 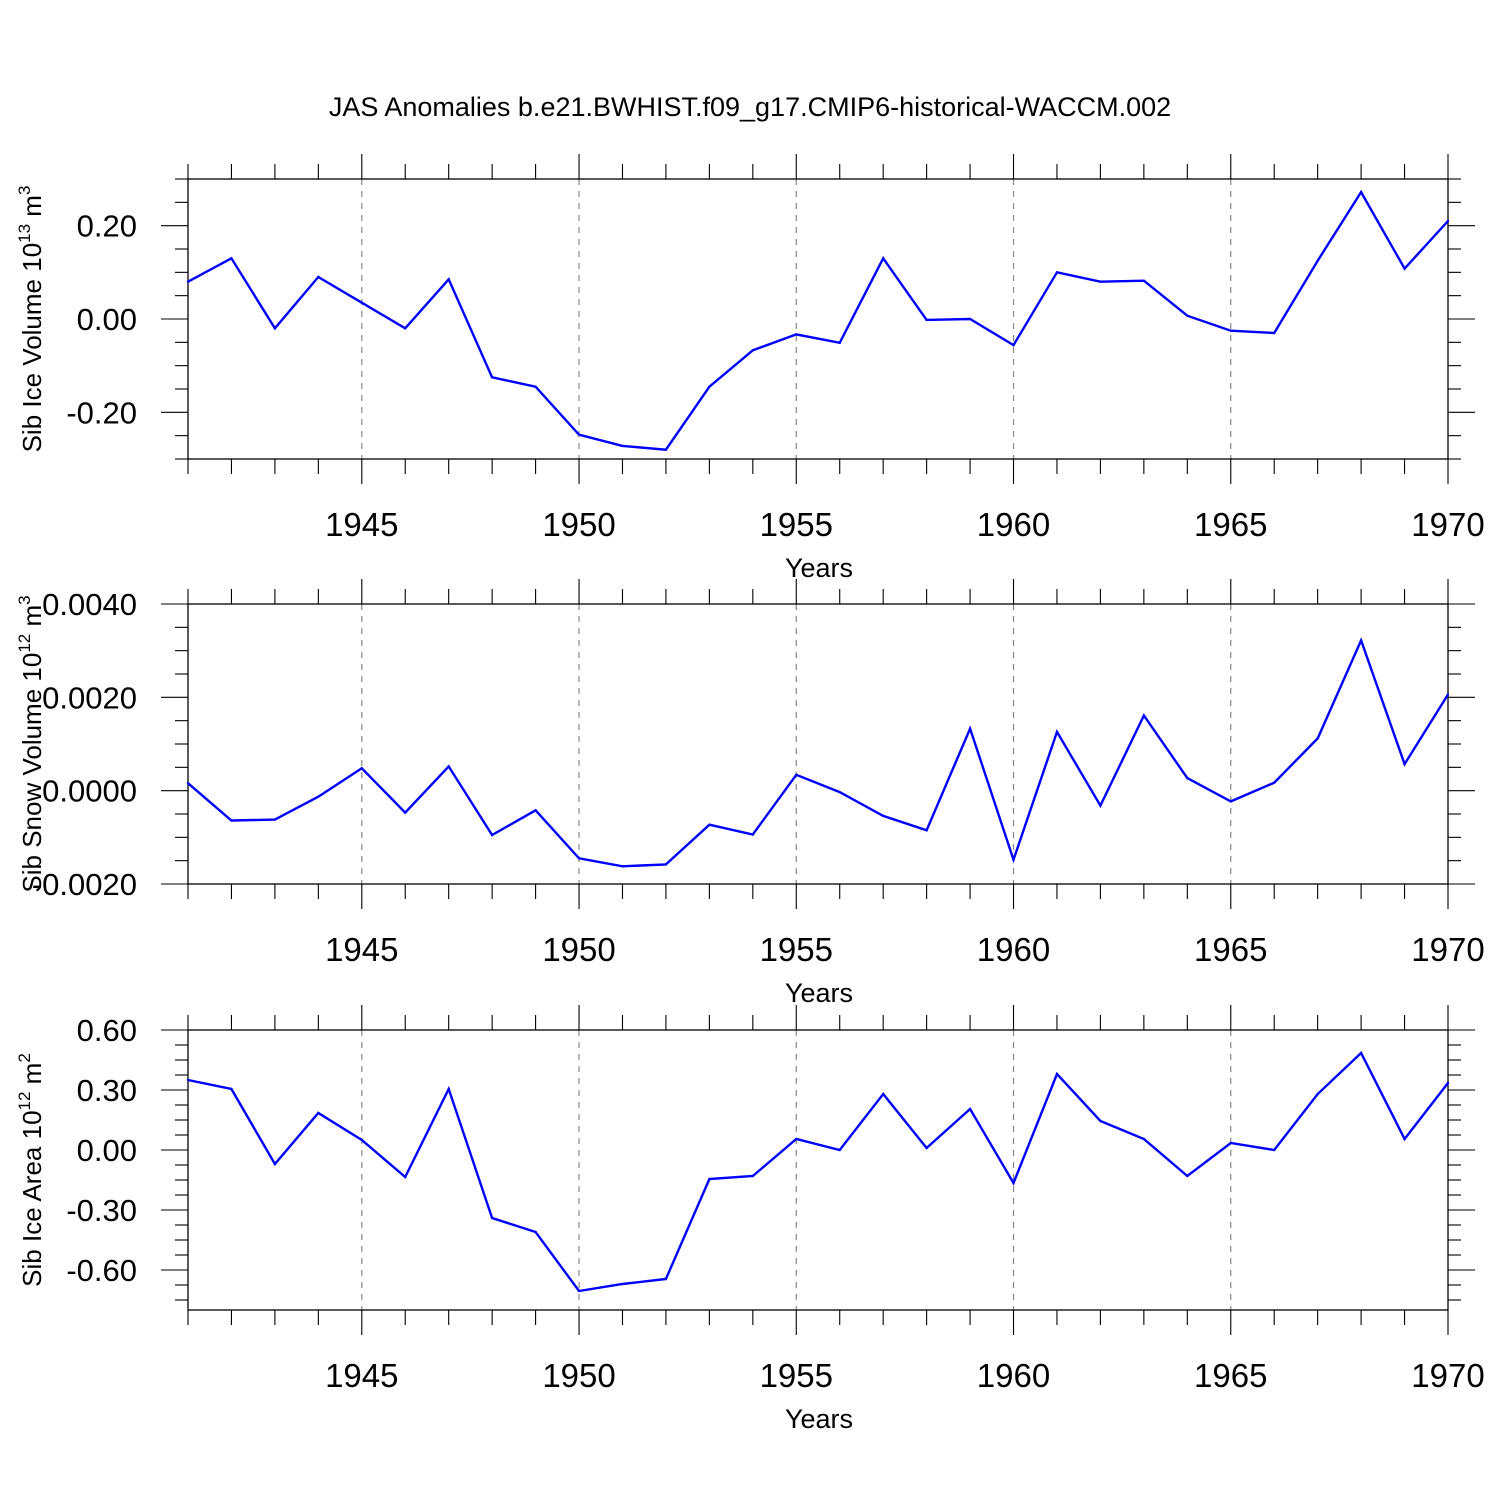 What do you see at coordinates (231, 258) in the screenshot?
I see `data-point-1942` at bounding box center [231, 258].